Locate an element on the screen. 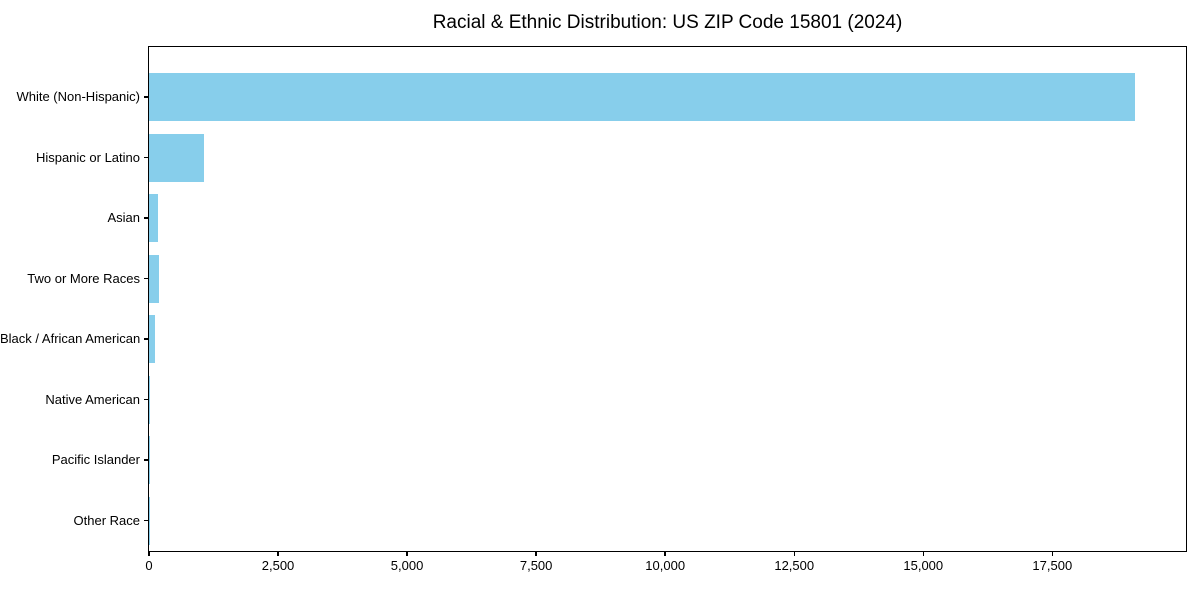  x-tick-label: 17,500 is located at coordinates (1052, 565).